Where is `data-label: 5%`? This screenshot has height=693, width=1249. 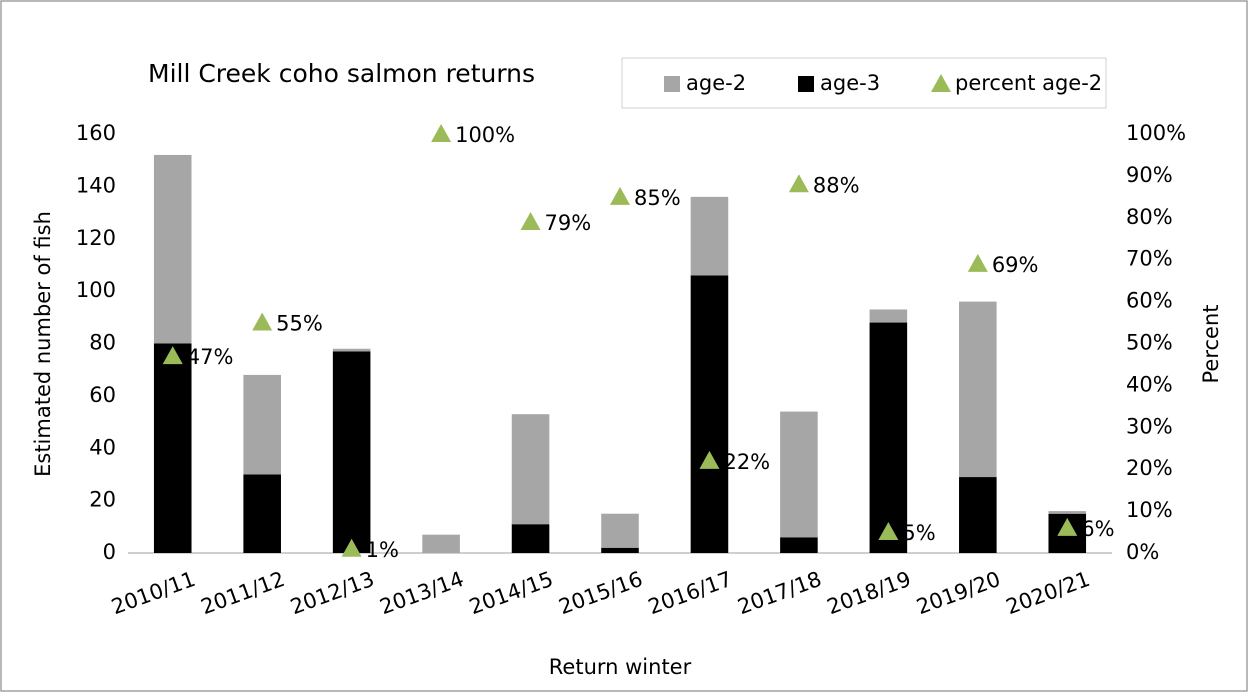 data-label: 5% is located at coordinates (918, 533).